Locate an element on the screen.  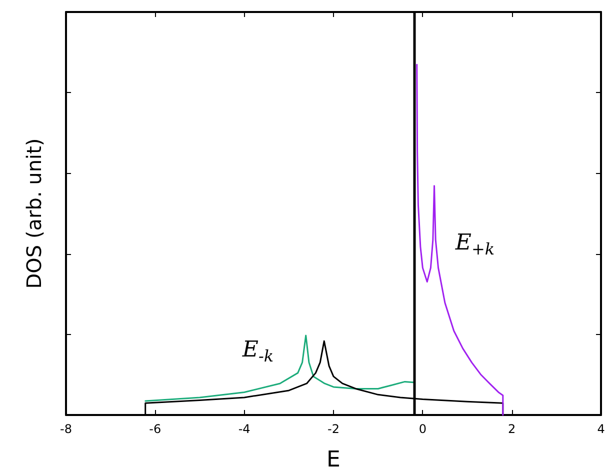
x-tick-label: -8 is located at coordinates (66, 429).